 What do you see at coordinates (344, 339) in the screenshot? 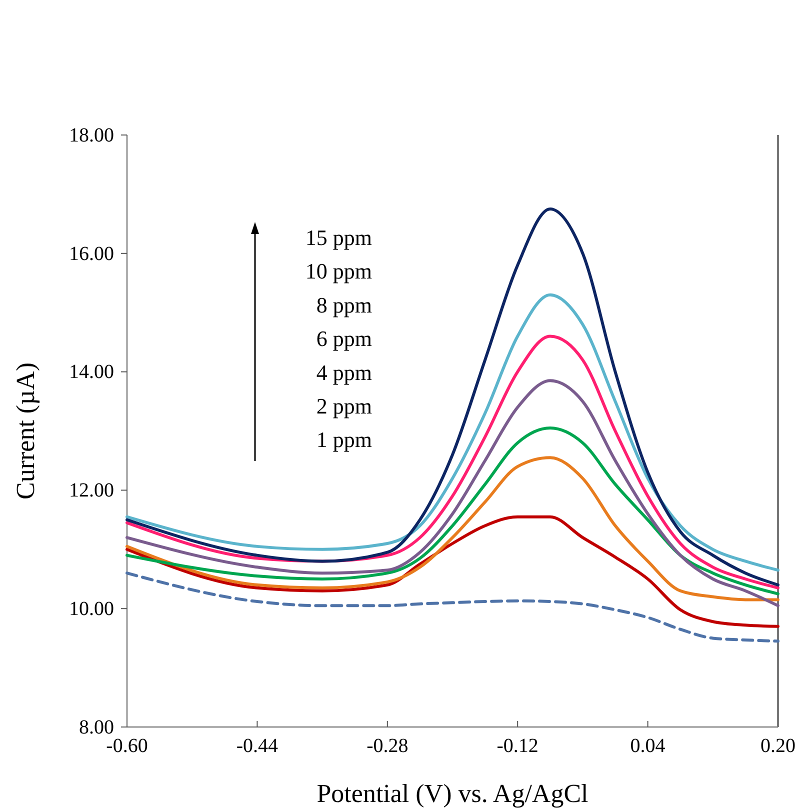
I see `annotation: 6 ppm` at bounding box center [344, 339].